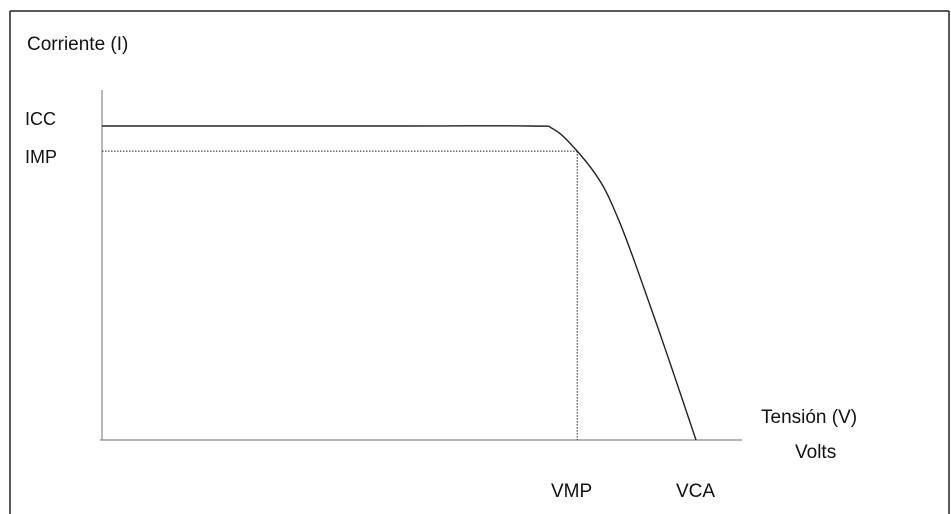  What do you see at coordinates (571, 491) in the screenshot?
I see `x-tick-vmp: VMP` at bounding box center [571, 491].